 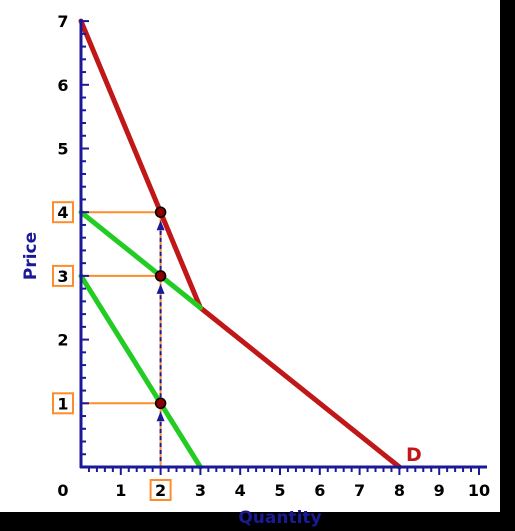 I want to click on y-tick-label: 2, so click(x=62, y=340).